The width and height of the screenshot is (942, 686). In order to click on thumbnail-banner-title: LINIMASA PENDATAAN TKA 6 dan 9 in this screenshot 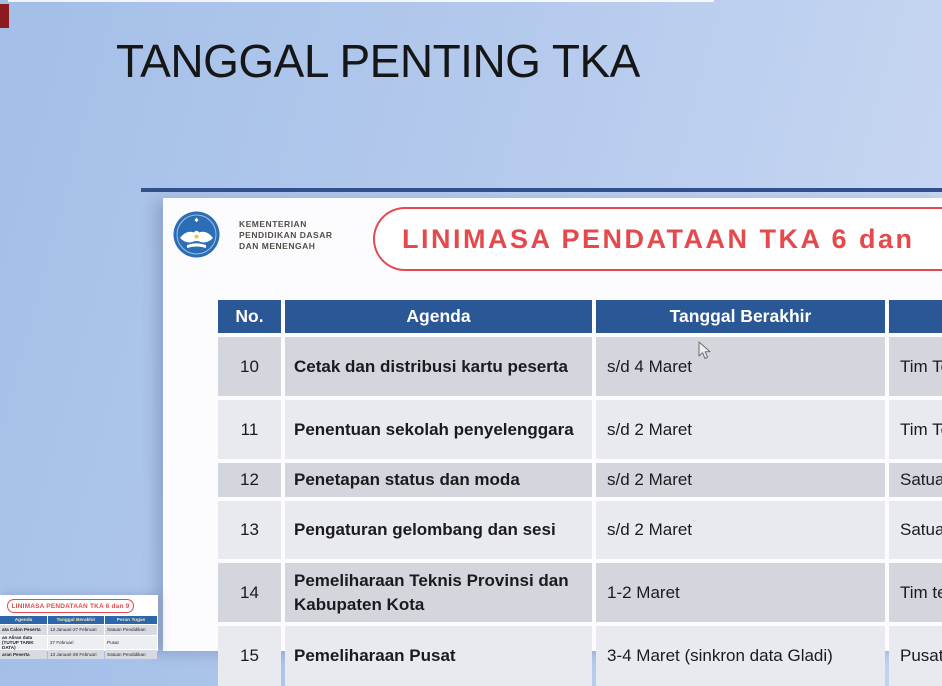, I will do `click(70, 606)`.